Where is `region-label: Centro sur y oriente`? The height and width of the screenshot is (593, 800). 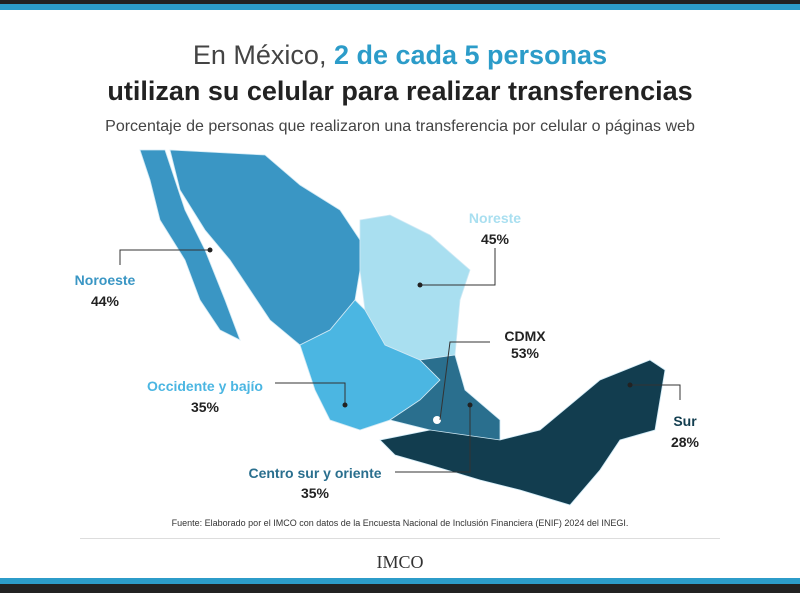 region-label: Centro sur y oriente is located at coordinates (315, 473).